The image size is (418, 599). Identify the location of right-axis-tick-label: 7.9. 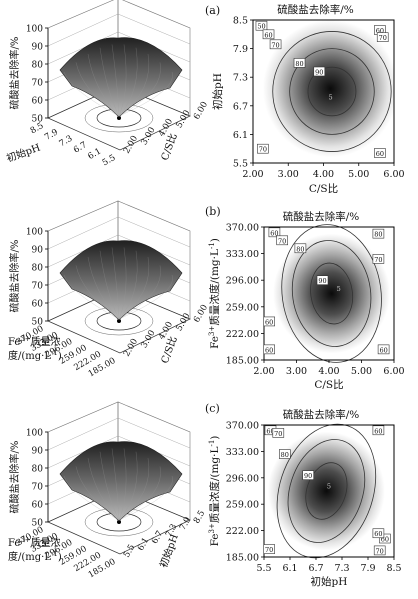
(185, 524).